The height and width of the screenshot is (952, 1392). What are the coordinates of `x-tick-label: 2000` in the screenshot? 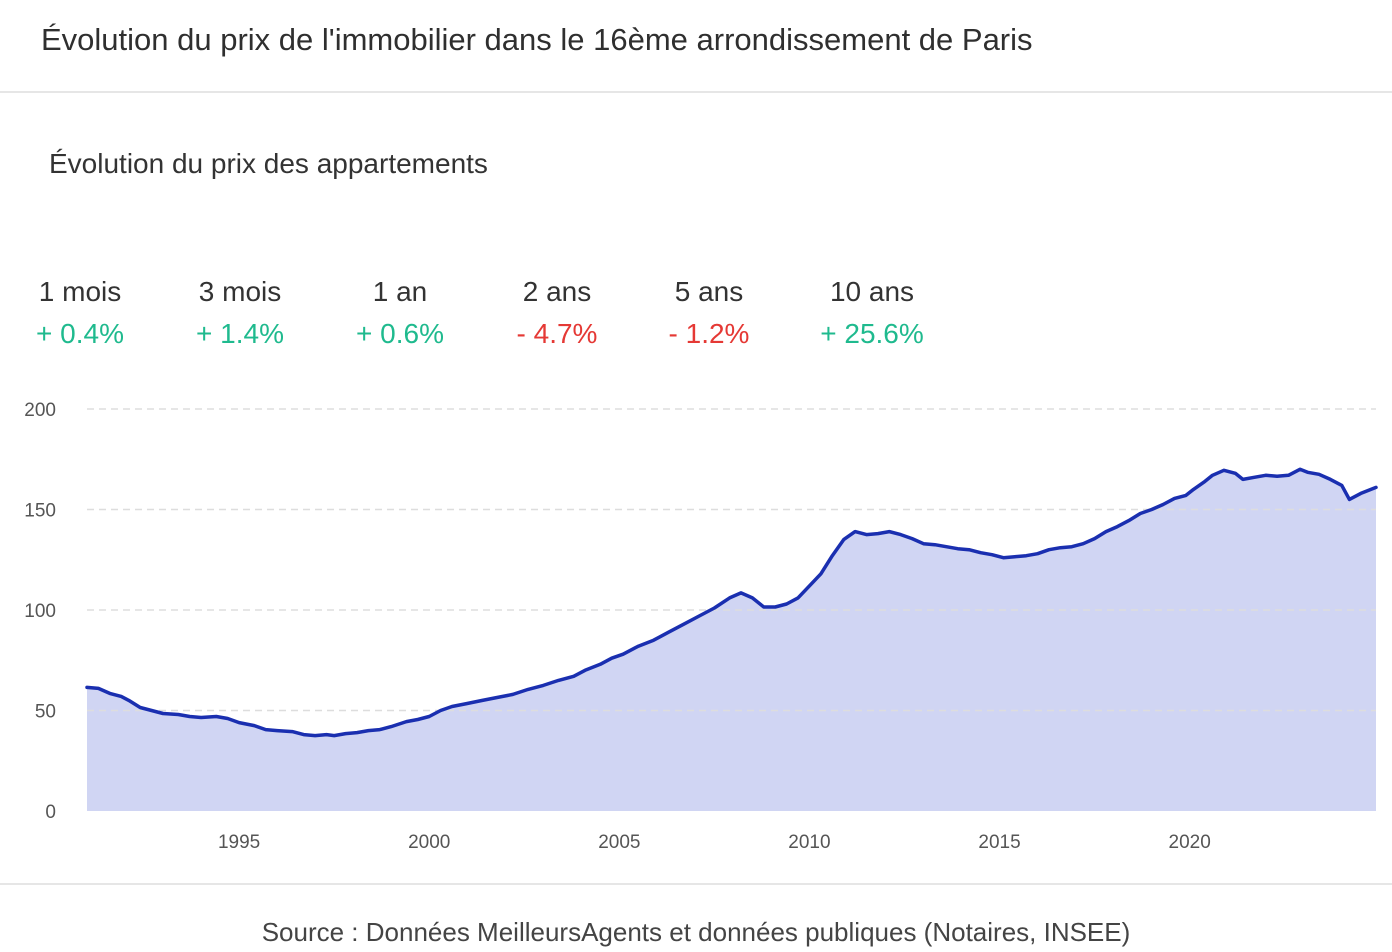 It's located at (429, 842).